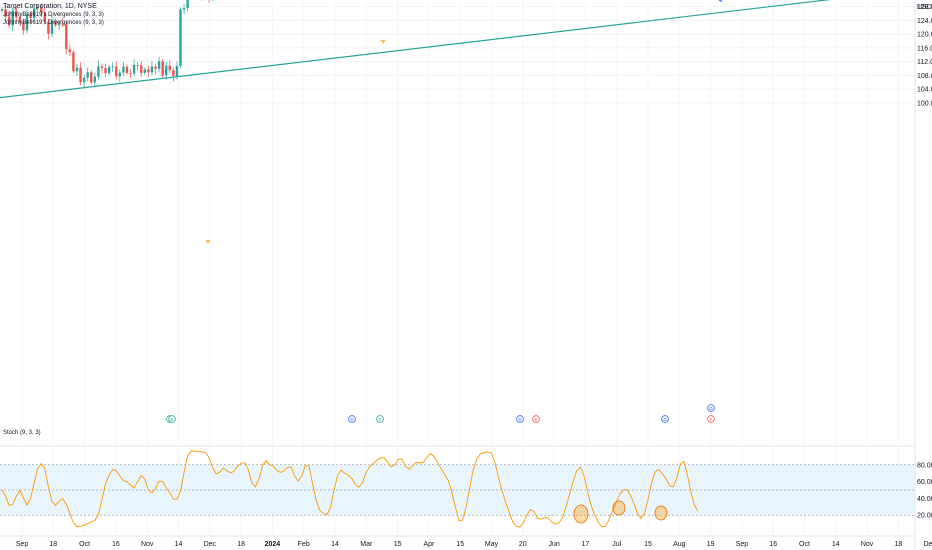  Describe the element at coordinates (273, 544) in the screenshot. I see `time-tick-label: 2024` at that location.